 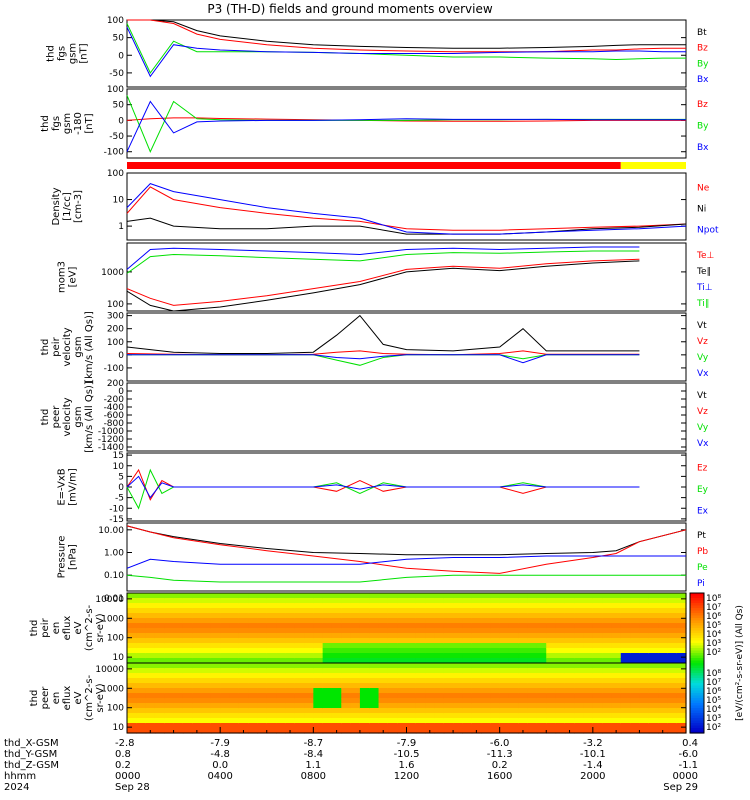 What do you see at coordinates (119, 728) in the screenshot?
I see `y-tick-label: 10` at bounding box center [119, 728].